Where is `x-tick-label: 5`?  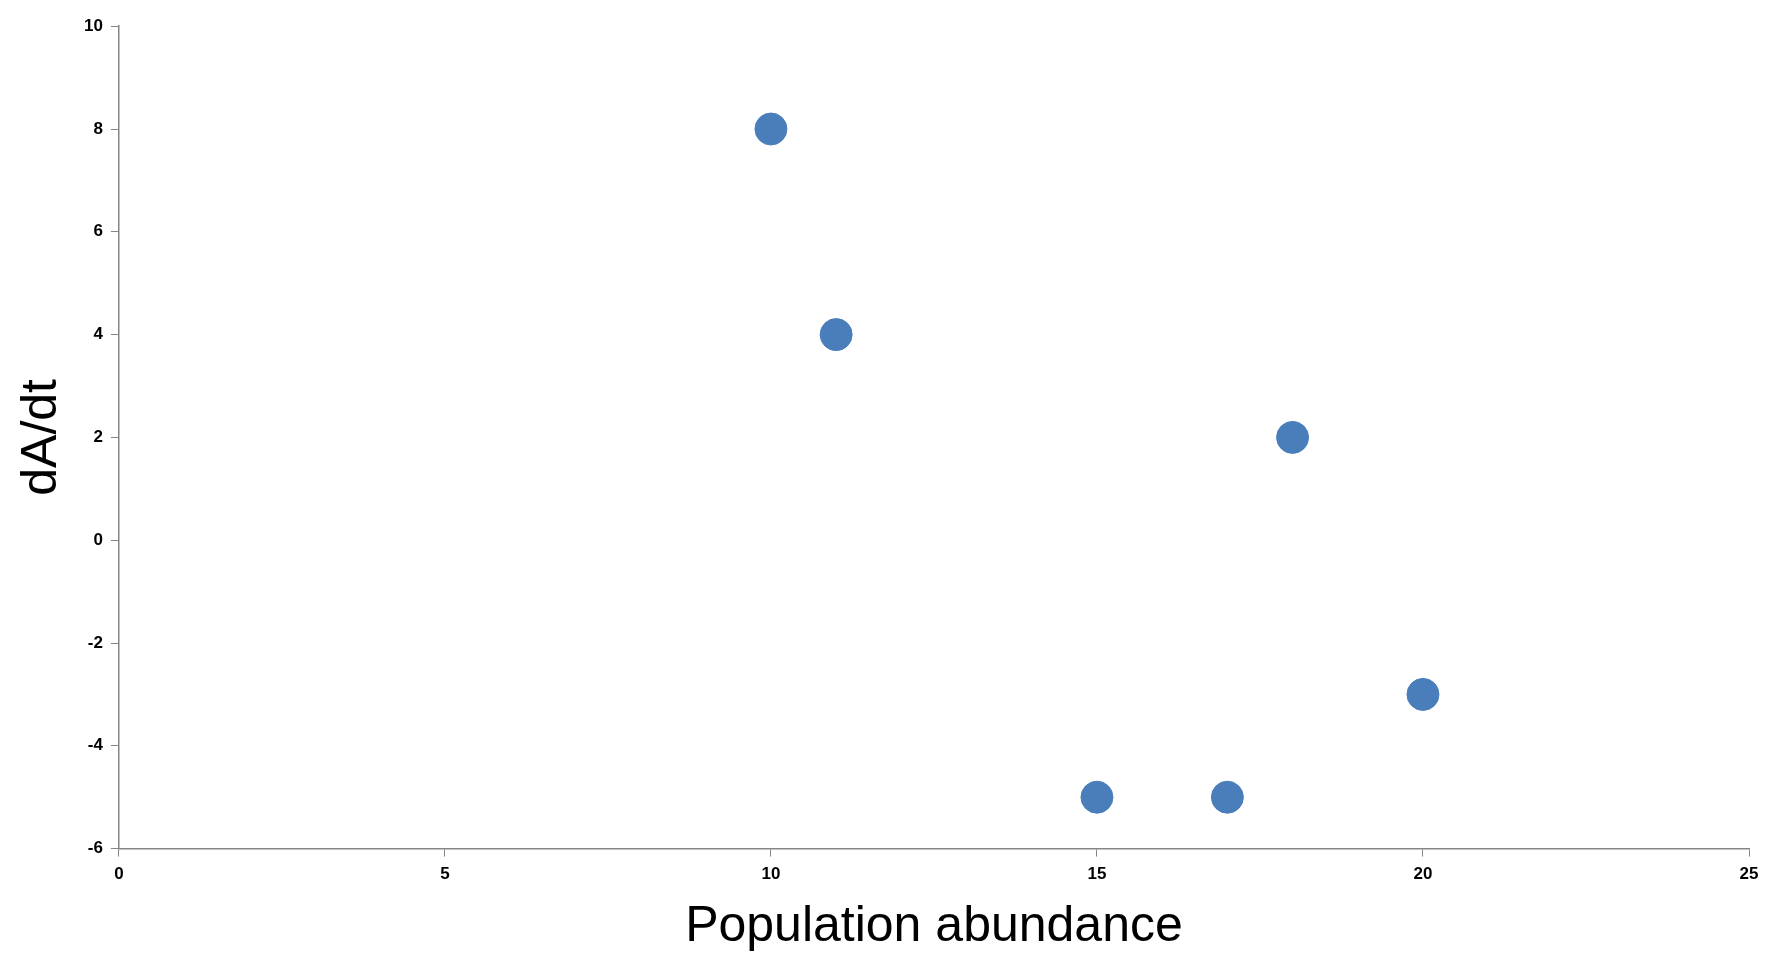 x-tick-label: 5 is located at coordinates (445, 874).